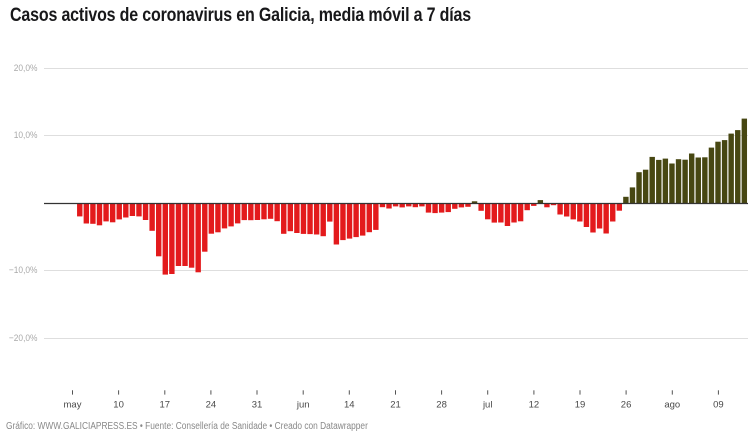 The image size is (756, 447). Describe the element at coordinates (626, 405) in the screenshot. I see `svg-text: 26` at that location.